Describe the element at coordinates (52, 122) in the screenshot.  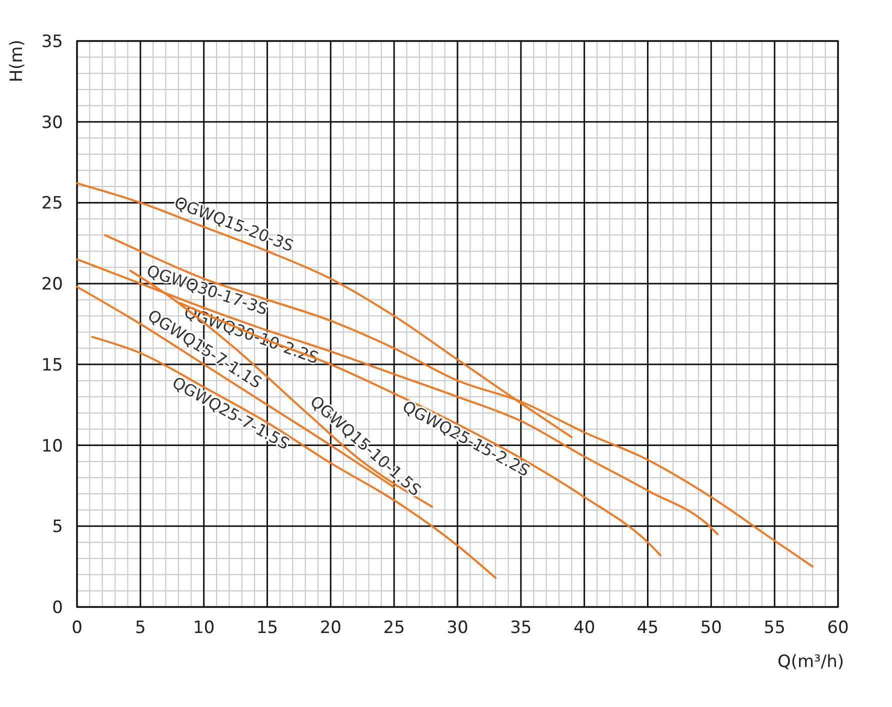
I see `y-tick-label: 30` at that location.